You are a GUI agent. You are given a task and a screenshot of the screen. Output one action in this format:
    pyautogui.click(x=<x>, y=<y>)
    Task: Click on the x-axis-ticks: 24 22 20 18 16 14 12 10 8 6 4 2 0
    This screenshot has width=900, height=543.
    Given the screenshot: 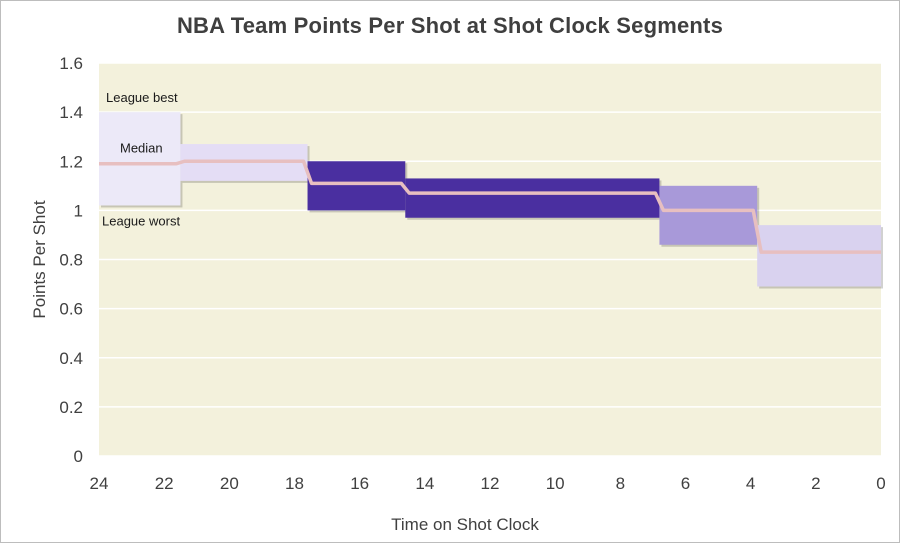 What is the action you would take?
    pyautogui.click(x=488, y=483)
    